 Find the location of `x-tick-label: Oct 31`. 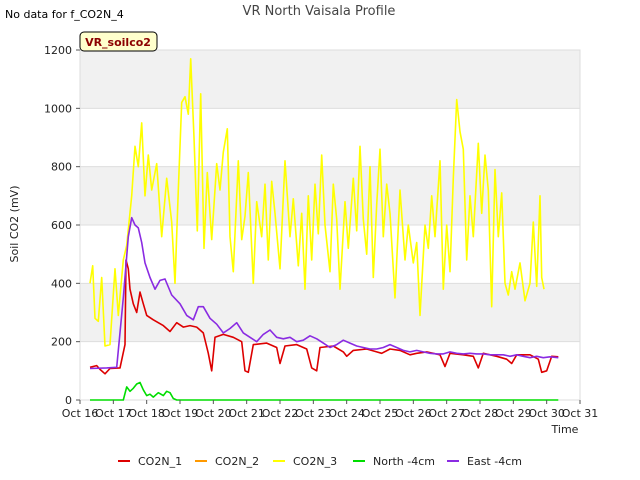

x-tick-label: Oct 31 is located at coordinates (580, 413).